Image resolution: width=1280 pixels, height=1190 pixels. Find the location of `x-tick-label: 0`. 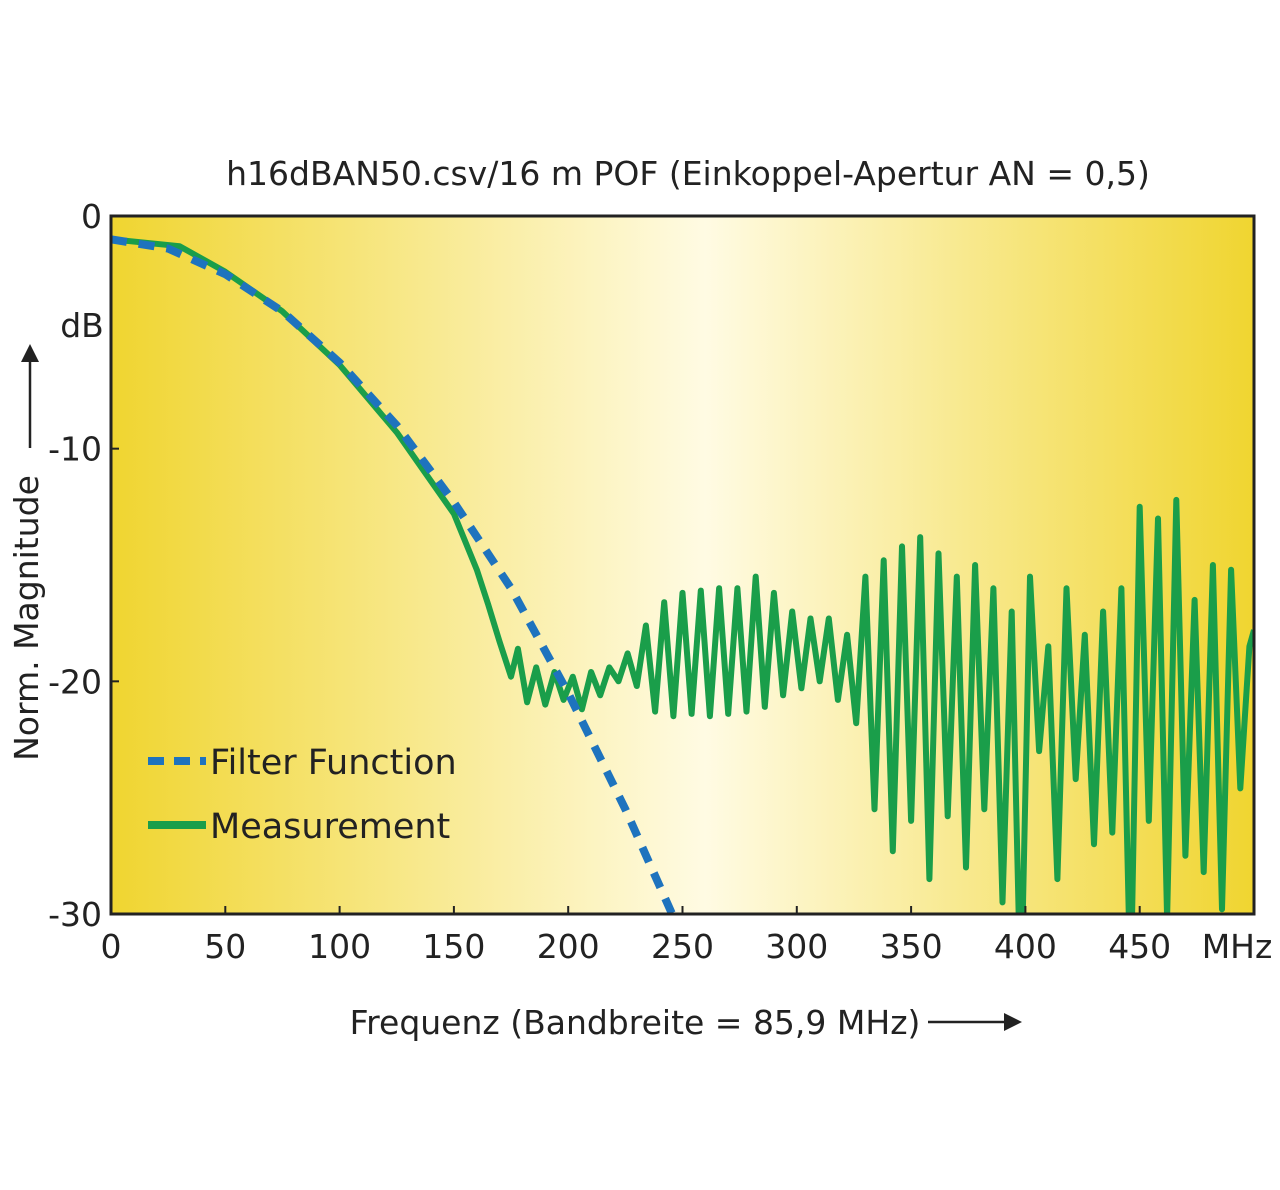

x-tick-label: 0 is located at coordinates (111, 946).